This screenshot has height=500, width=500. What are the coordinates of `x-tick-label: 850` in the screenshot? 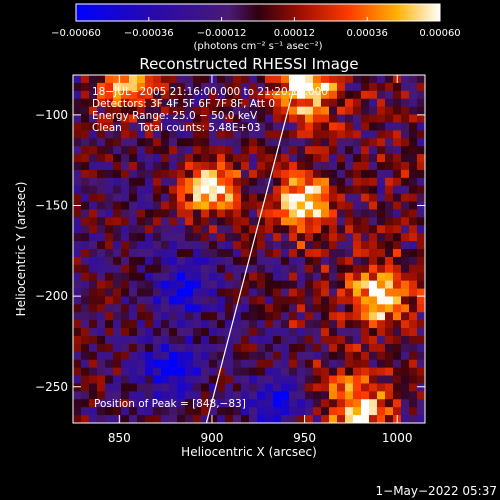 It's located at (119, 438).